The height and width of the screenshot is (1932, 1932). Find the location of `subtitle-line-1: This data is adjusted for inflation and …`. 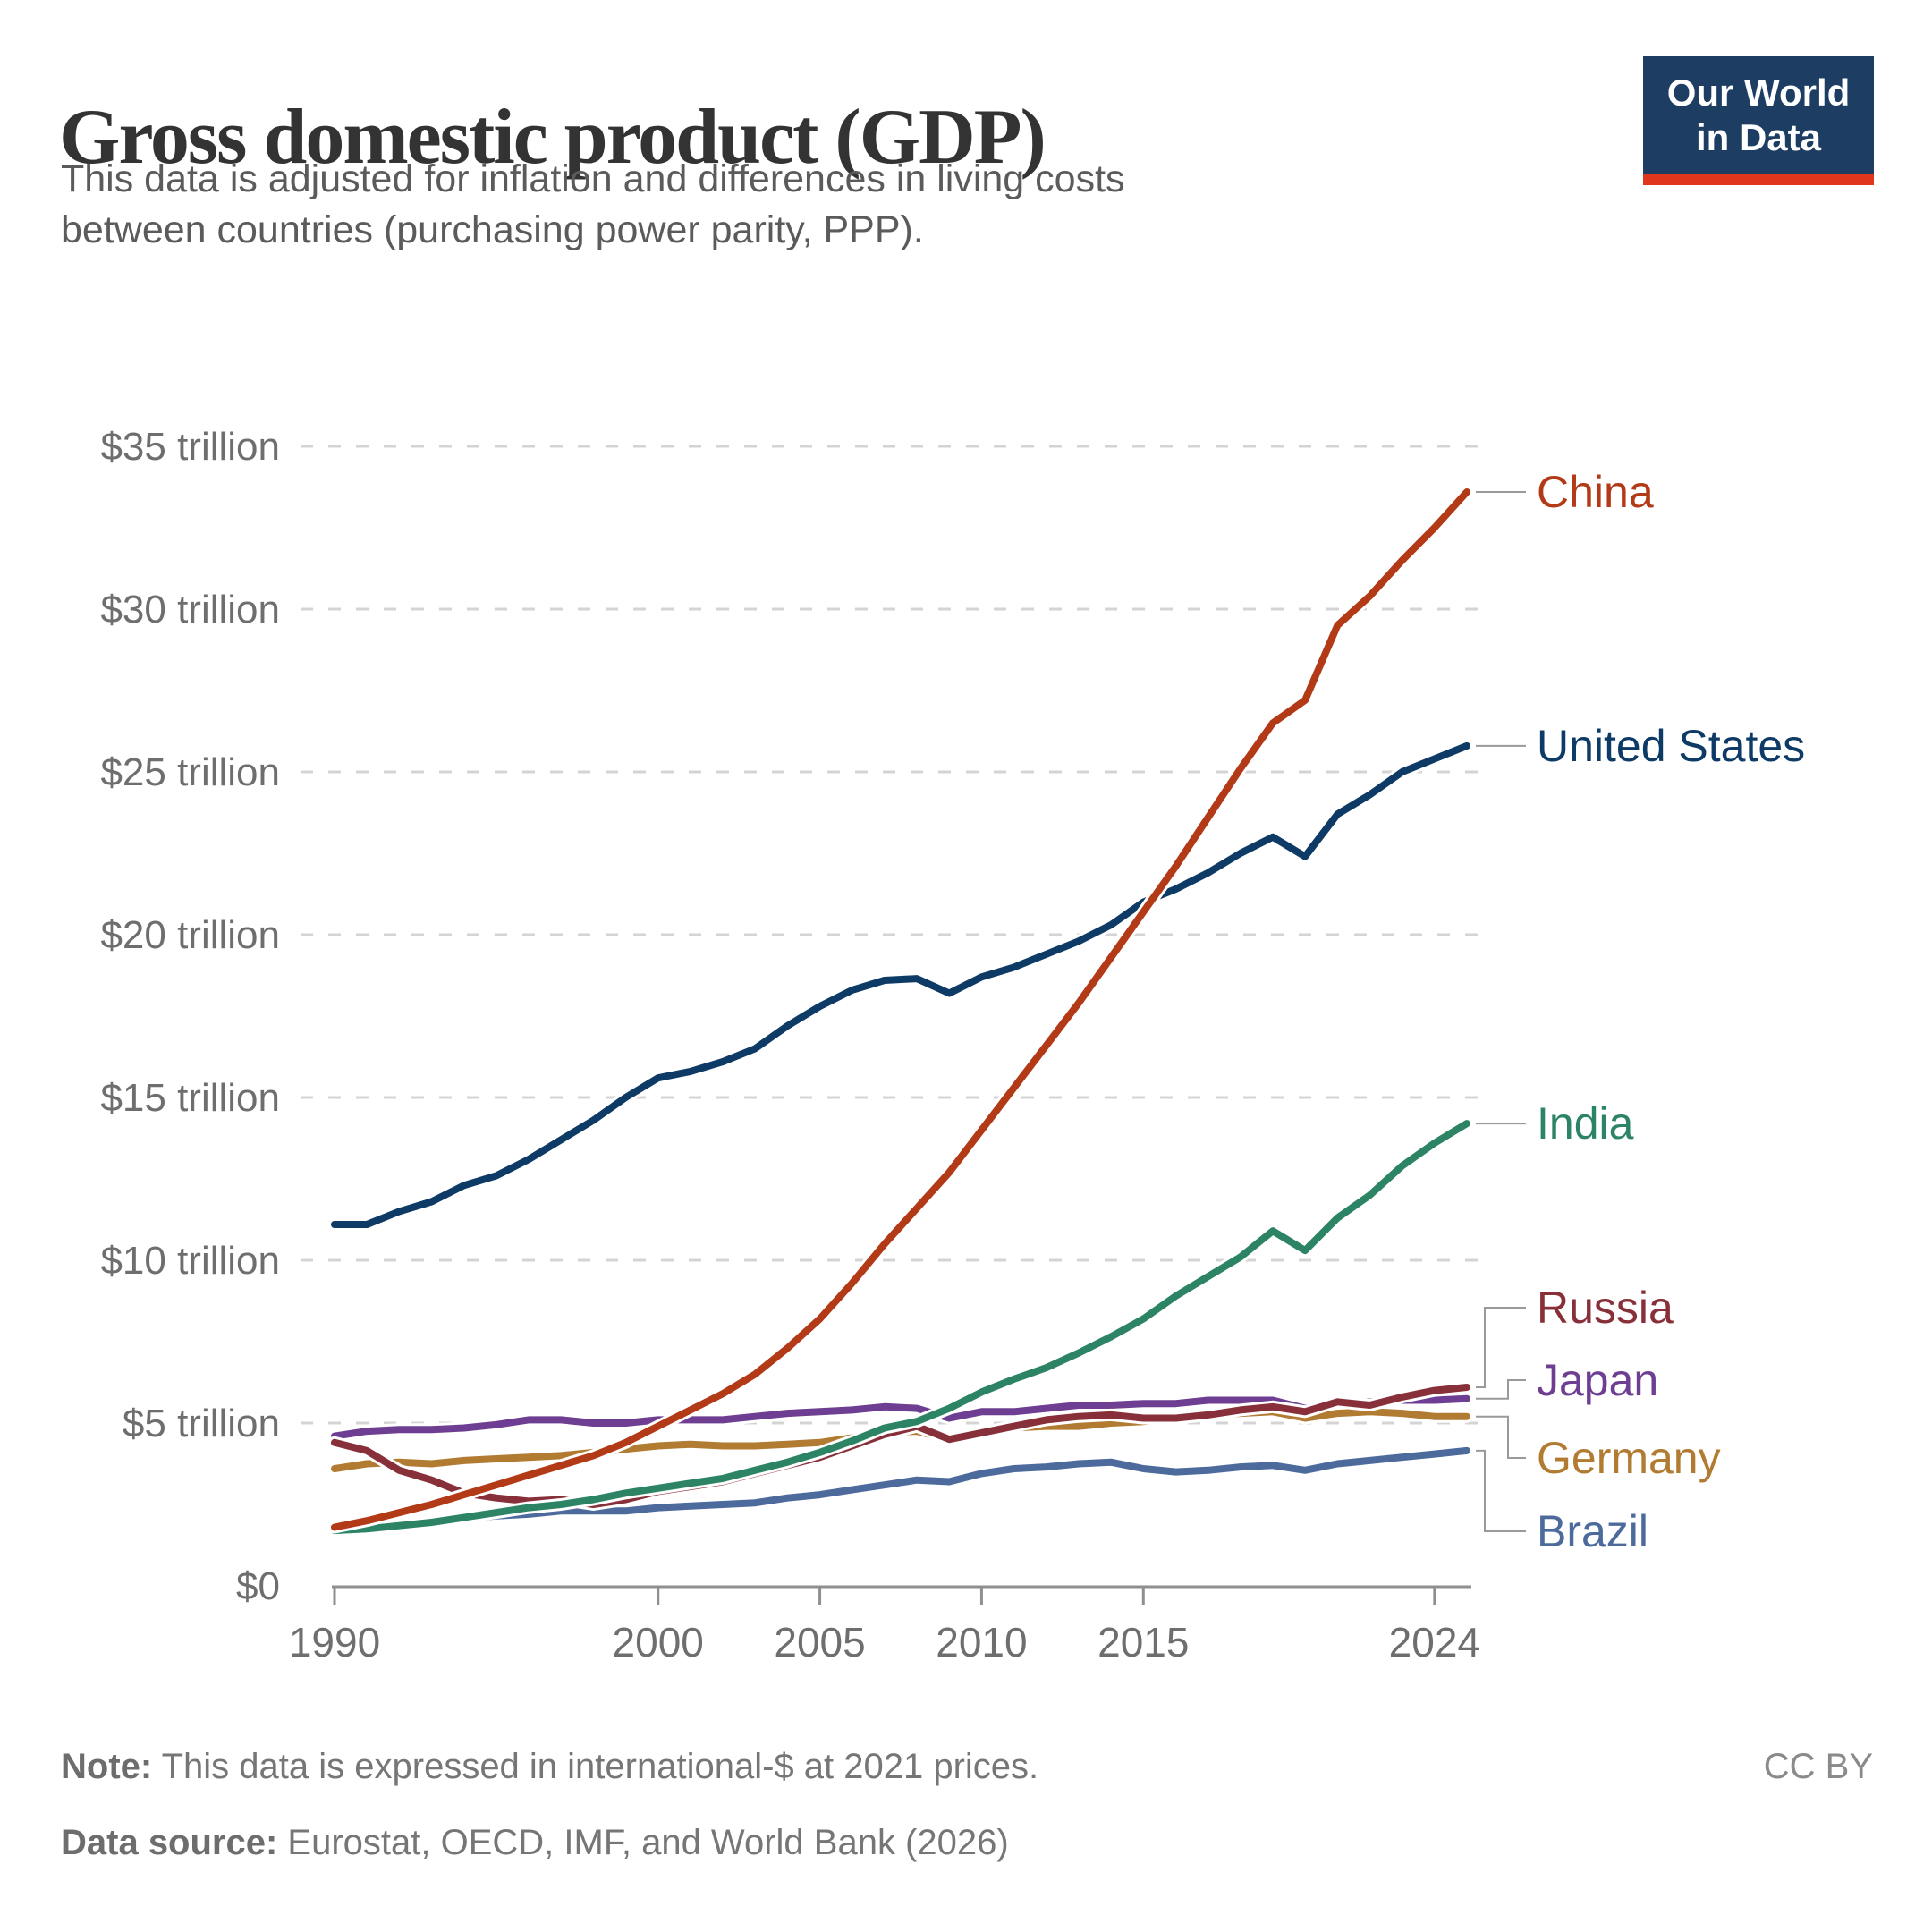

subtitle-line-1: This data is adjusted for inflation and … is located at coordinates (593, 178).